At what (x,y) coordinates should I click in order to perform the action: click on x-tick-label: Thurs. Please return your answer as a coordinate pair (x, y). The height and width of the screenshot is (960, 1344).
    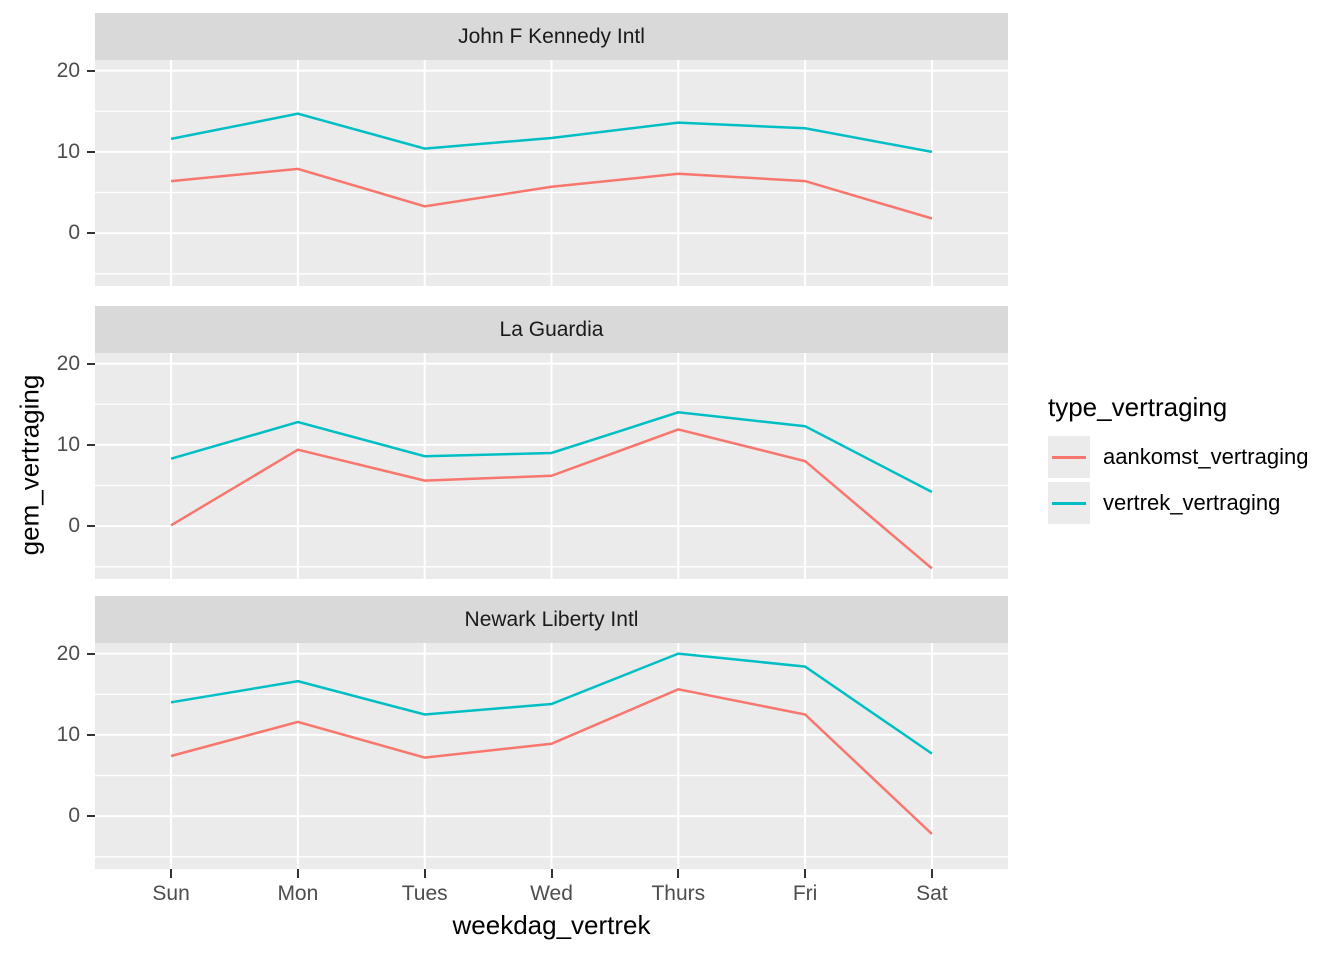
    Looking at the image, I should click on (678, 893).